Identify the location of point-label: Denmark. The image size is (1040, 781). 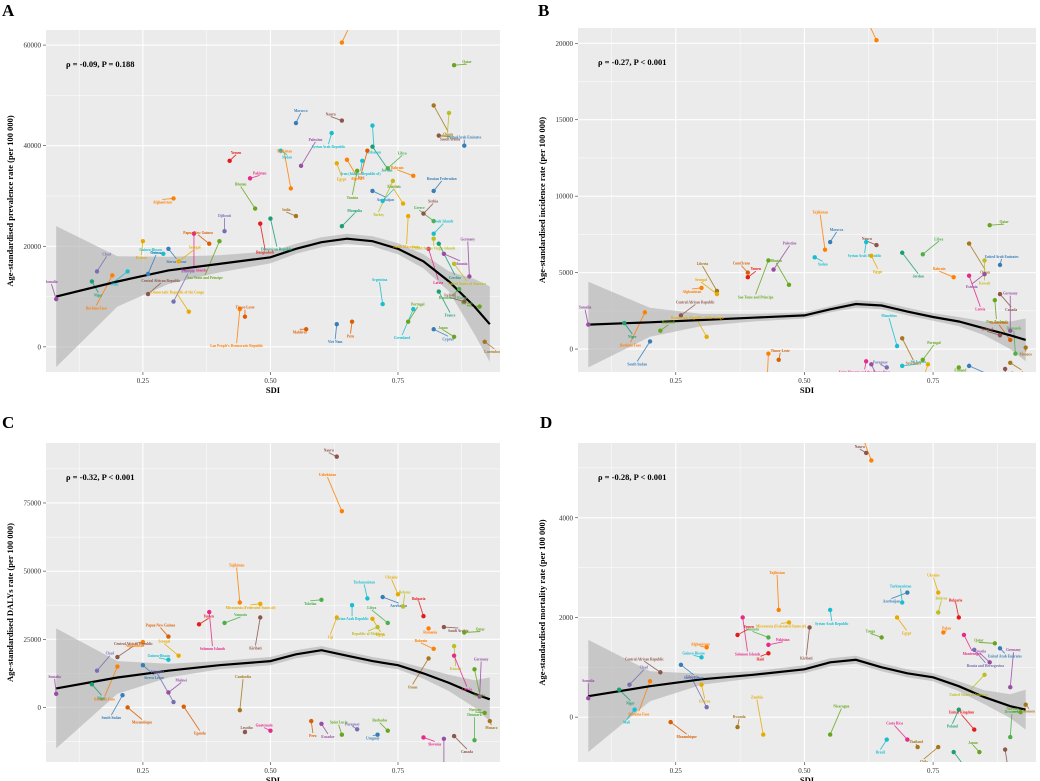
(1014, 329).